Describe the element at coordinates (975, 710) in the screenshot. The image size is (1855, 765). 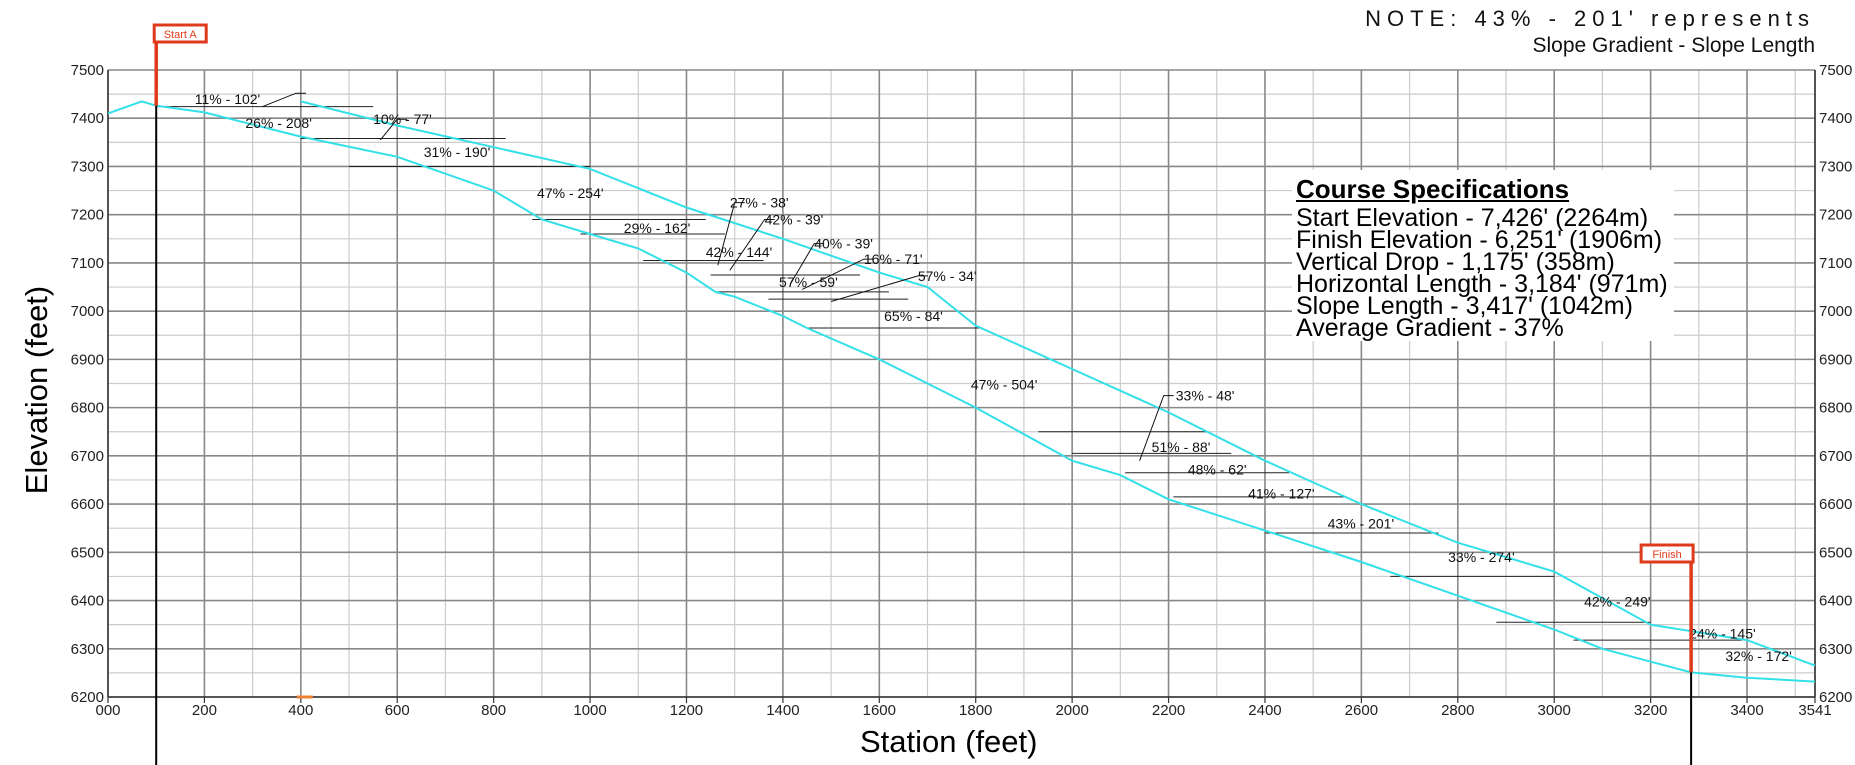
I see `x-tick-label: 1800` at that location.